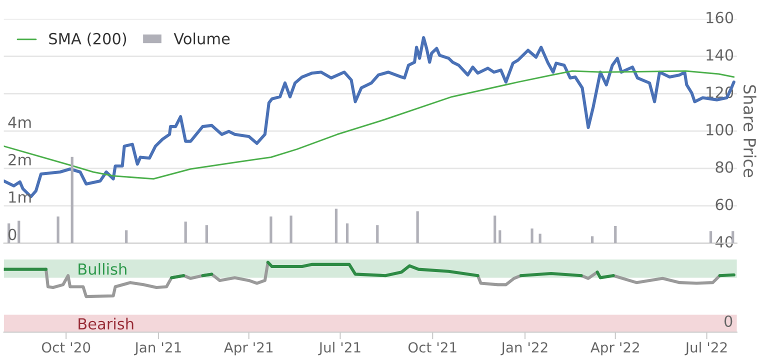  Describe the element at coordinates (19, 122) in the screenshot. I see `annotation: 4m` at that location.